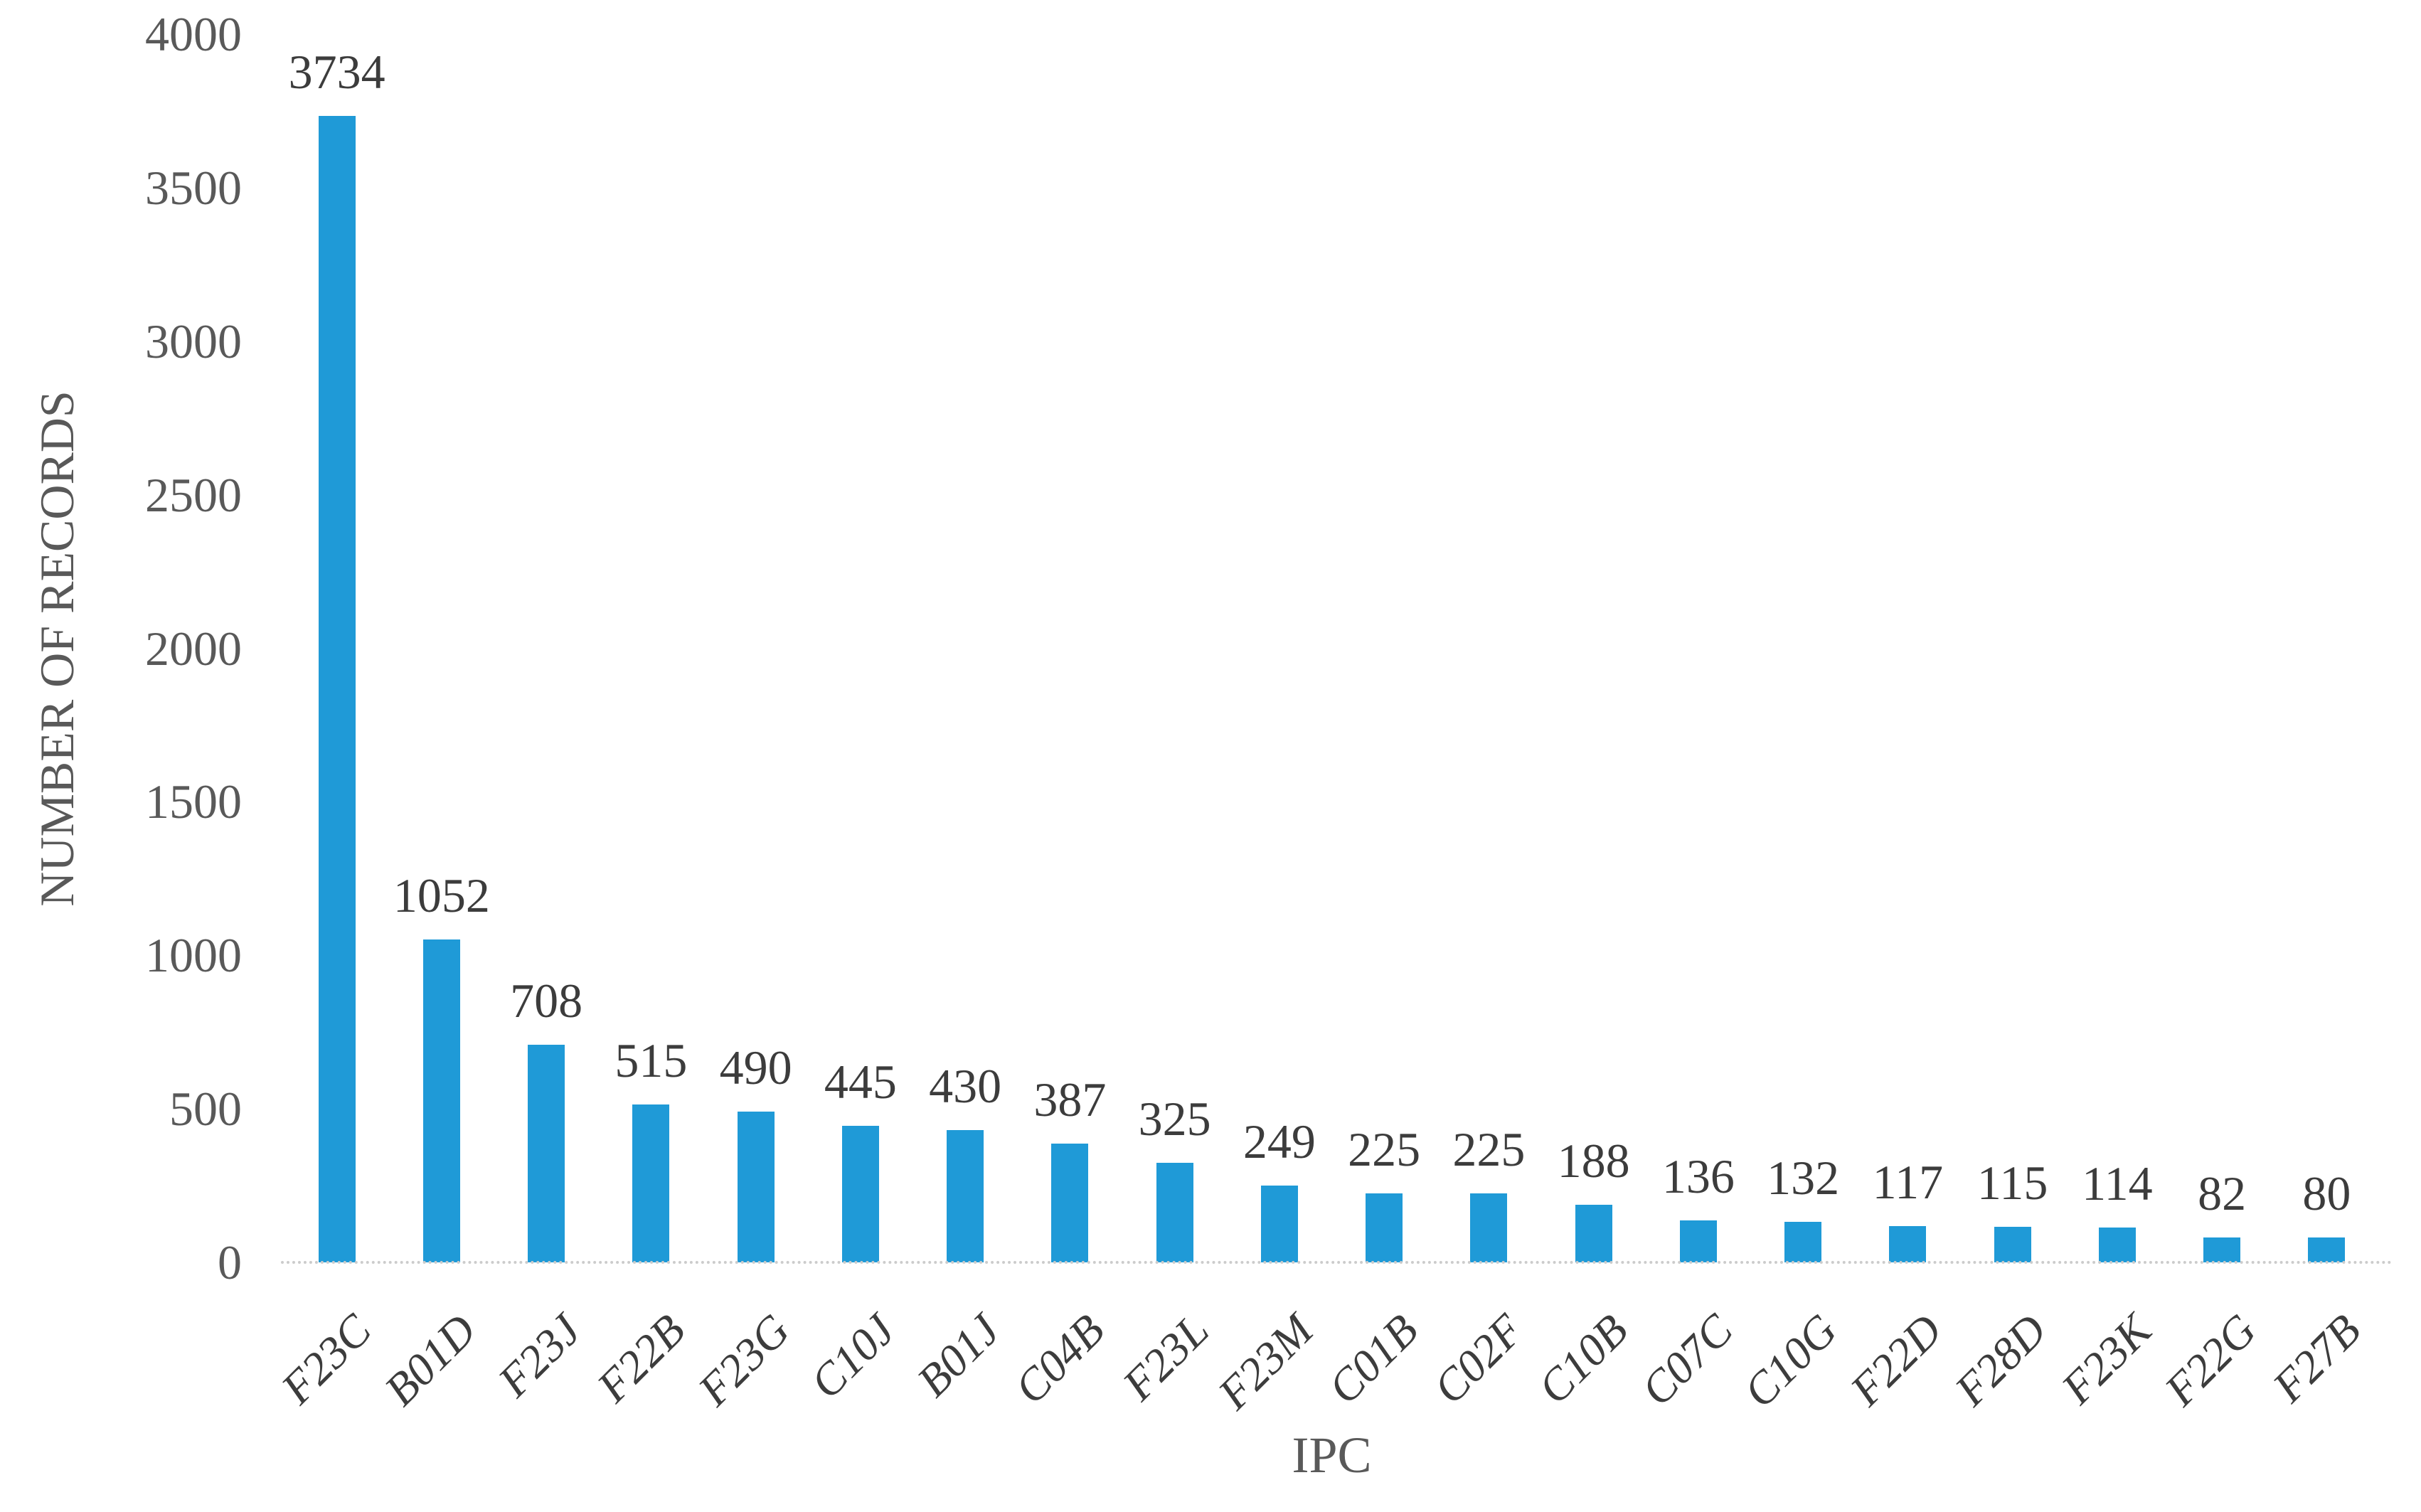  I want to click on category-axis-tick-label: F23J, so click(539, 1355).